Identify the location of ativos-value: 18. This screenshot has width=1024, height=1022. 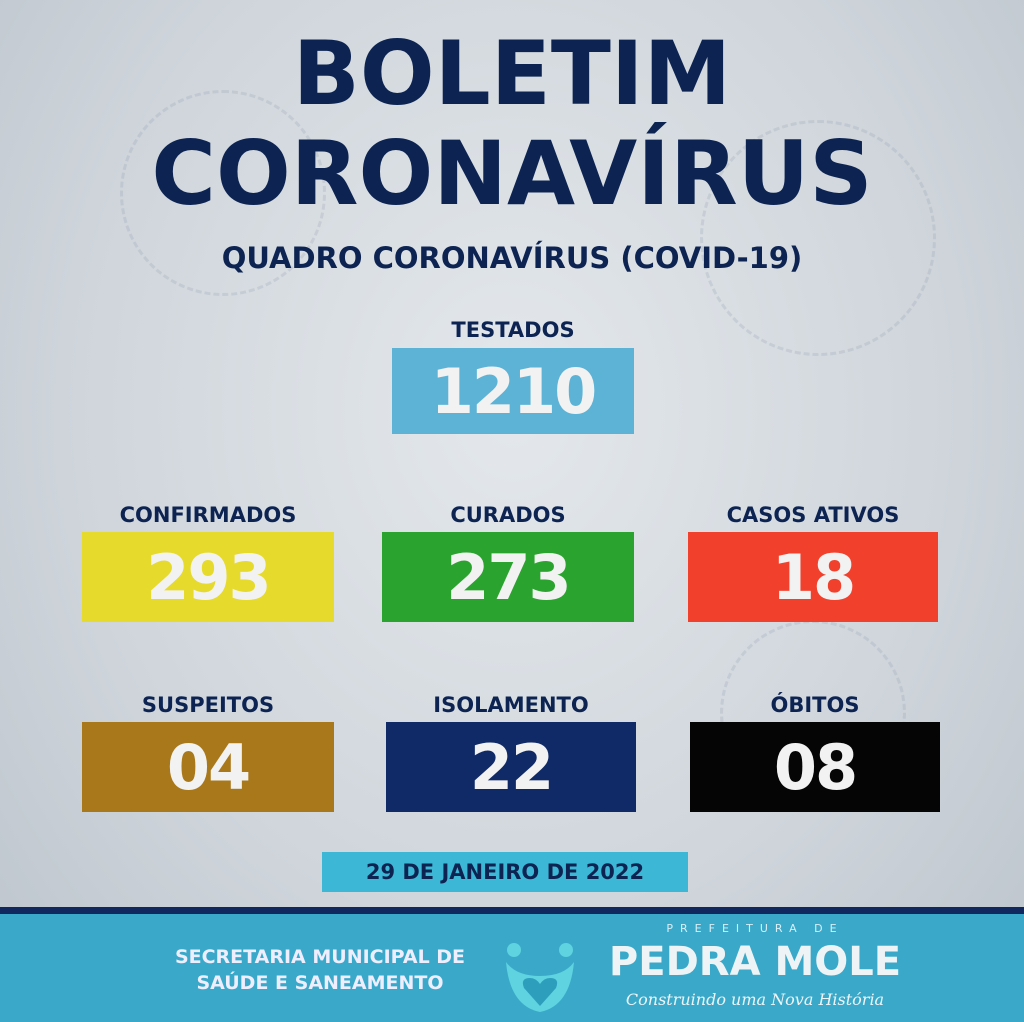
(813, 577).